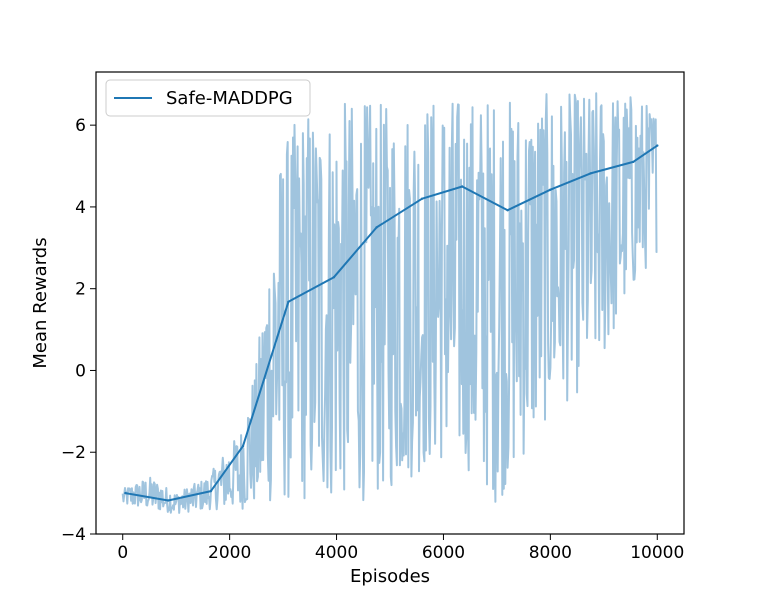 The image size is (760, 600). What do you see at coordinates (550, 553) in the screenshot?
I see `x-tick-label: 8000` at bounding box center [550, 553].